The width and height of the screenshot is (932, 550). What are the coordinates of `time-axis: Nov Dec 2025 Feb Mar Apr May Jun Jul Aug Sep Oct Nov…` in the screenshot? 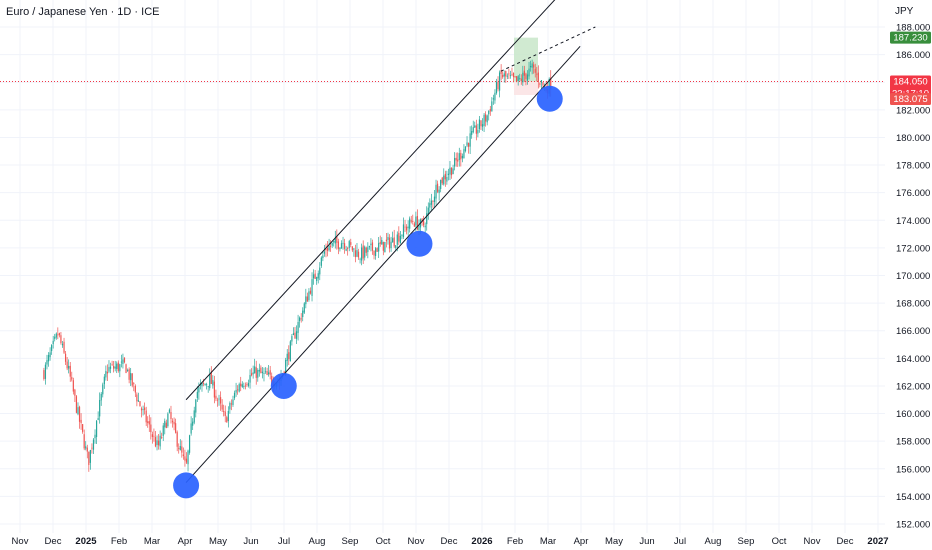 It's located at (466, 541).